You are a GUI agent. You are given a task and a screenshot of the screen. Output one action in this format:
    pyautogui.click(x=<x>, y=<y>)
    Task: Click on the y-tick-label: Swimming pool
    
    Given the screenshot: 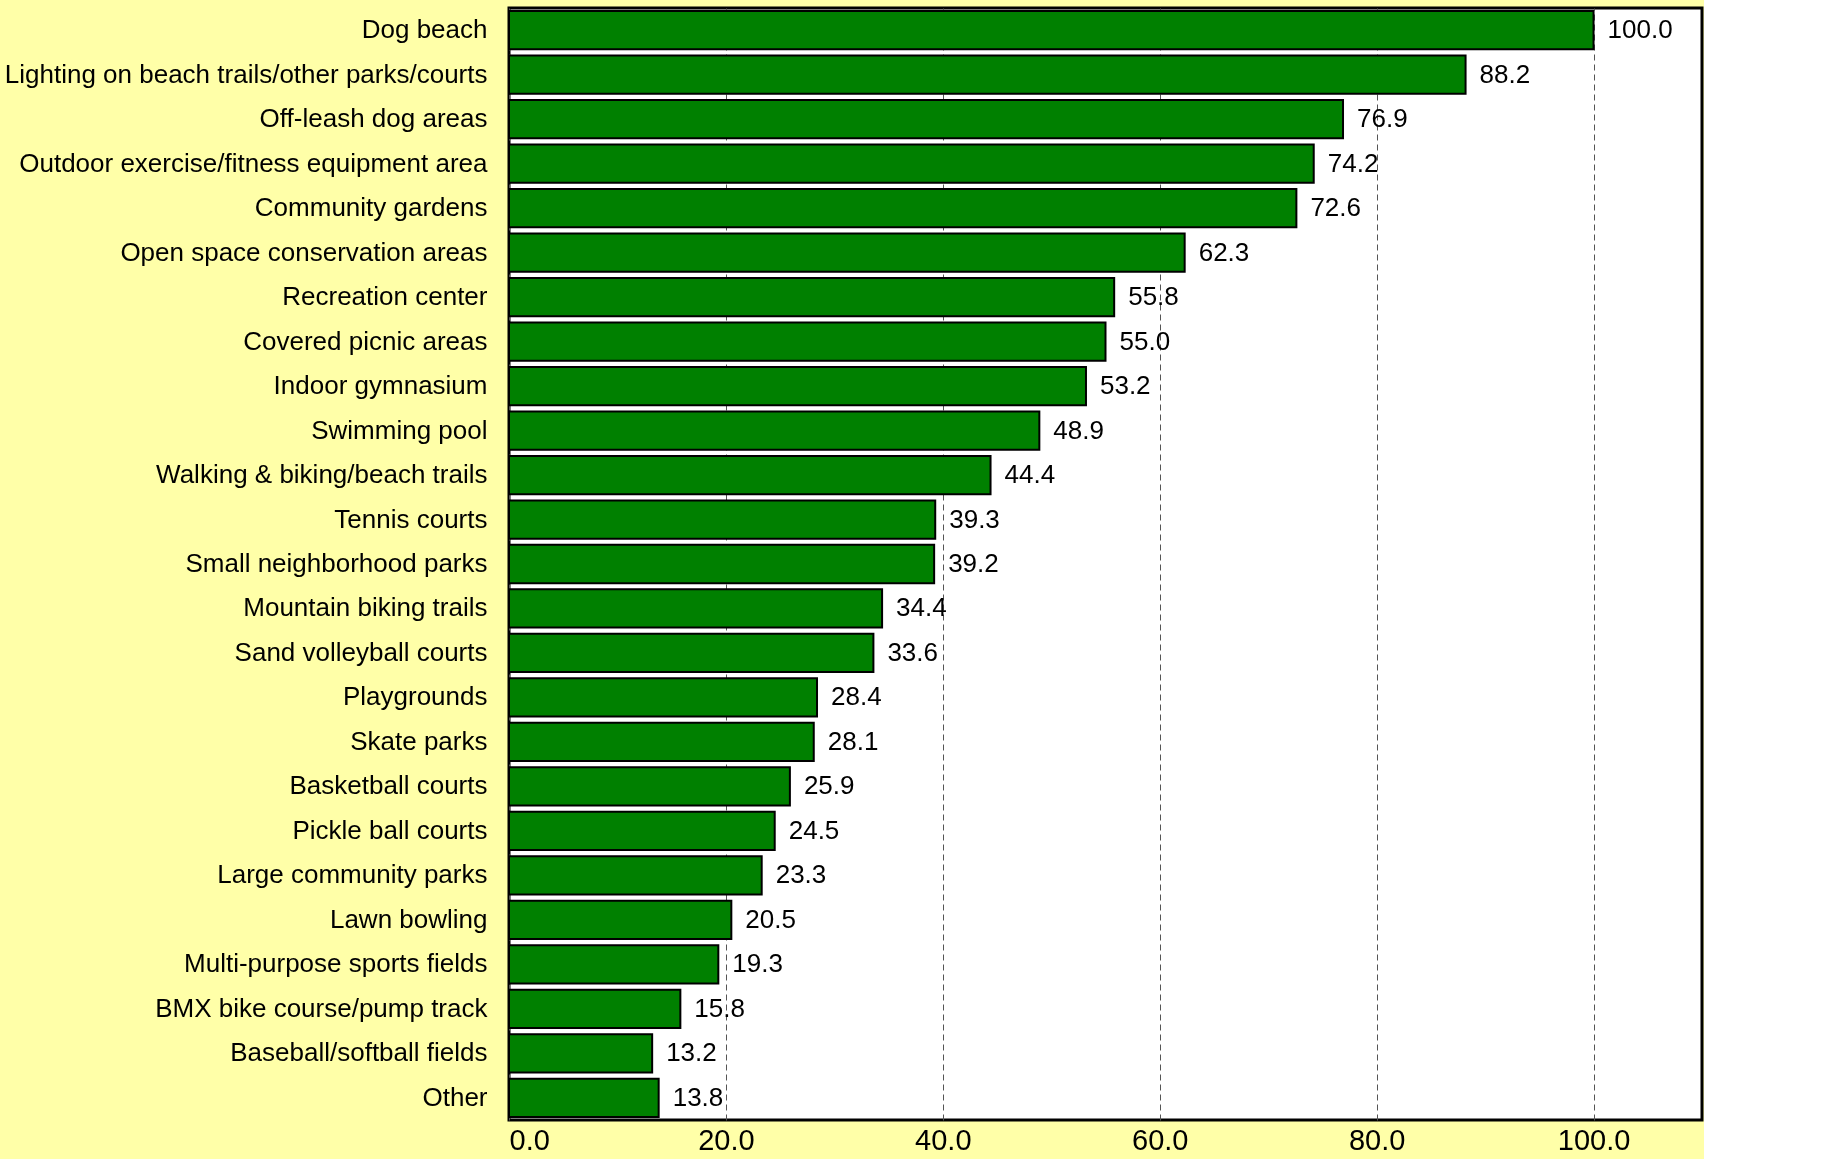 What is the action you would take?
    pyautogui.click(x=399, y=429)
    